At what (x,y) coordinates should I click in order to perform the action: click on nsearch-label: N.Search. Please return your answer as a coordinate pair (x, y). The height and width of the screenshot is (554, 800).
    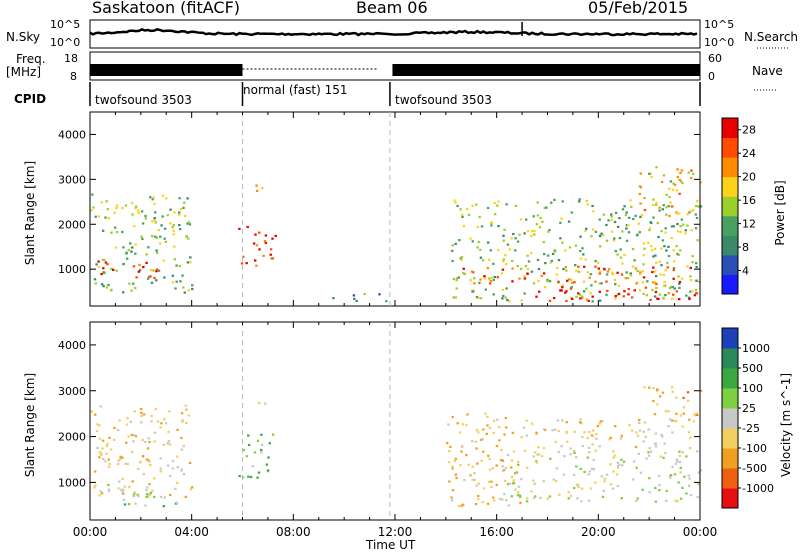
    Looking at the image, I should click on (771, 37).